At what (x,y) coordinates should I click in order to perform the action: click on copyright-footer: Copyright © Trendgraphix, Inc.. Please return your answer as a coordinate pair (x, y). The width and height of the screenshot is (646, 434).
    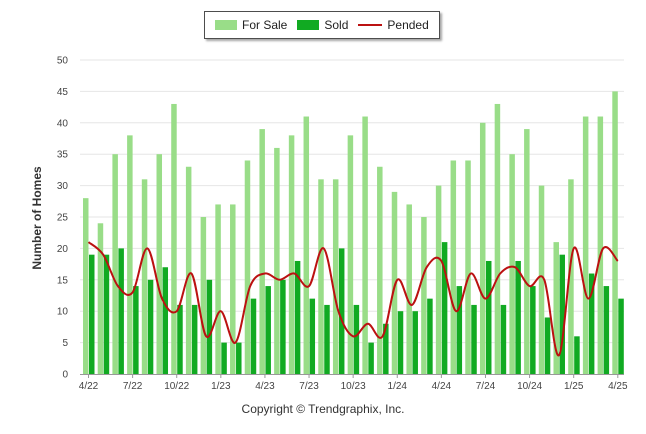
    Looking at the image, I should click on (323, 409).